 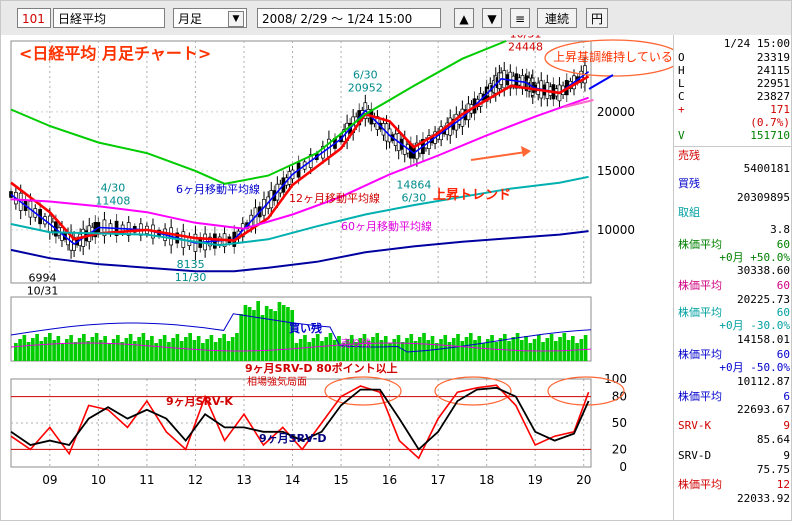 I want to click on yen-button: 円, so click(x=597, y=18).